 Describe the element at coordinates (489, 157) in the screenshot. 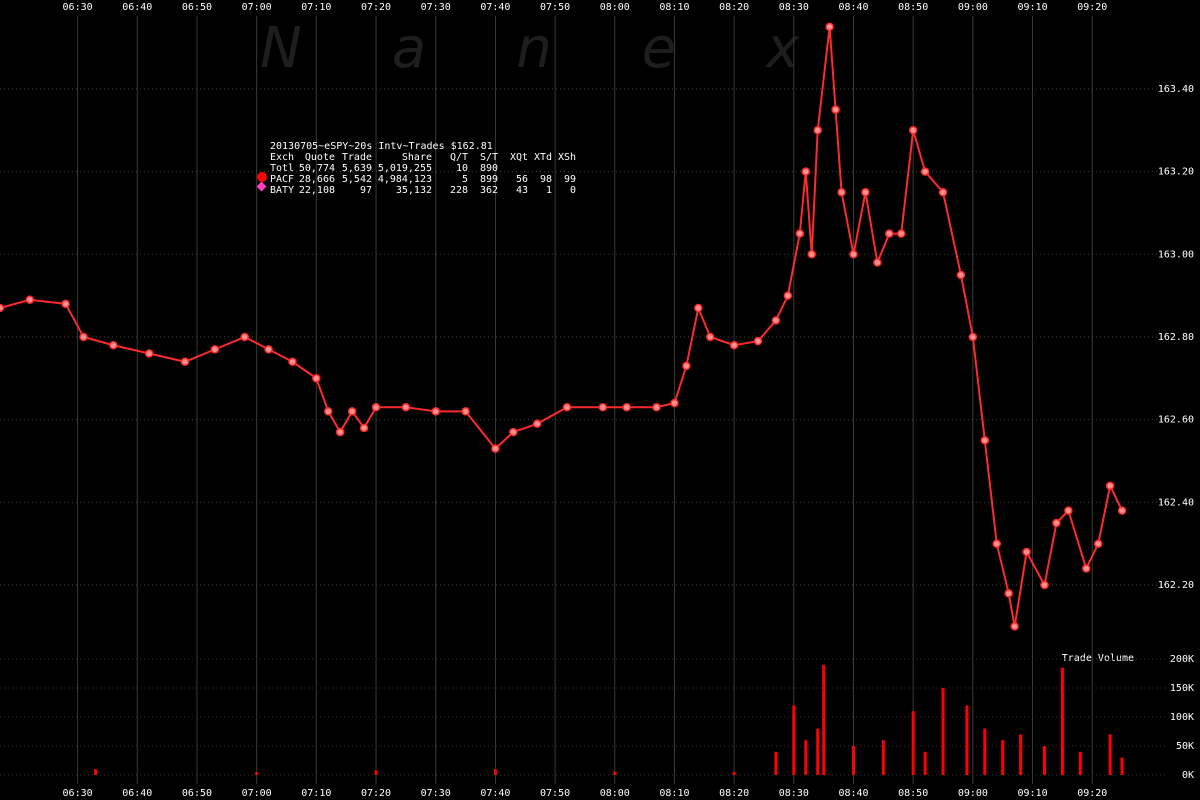

I see `table-header: S/T` at that location.